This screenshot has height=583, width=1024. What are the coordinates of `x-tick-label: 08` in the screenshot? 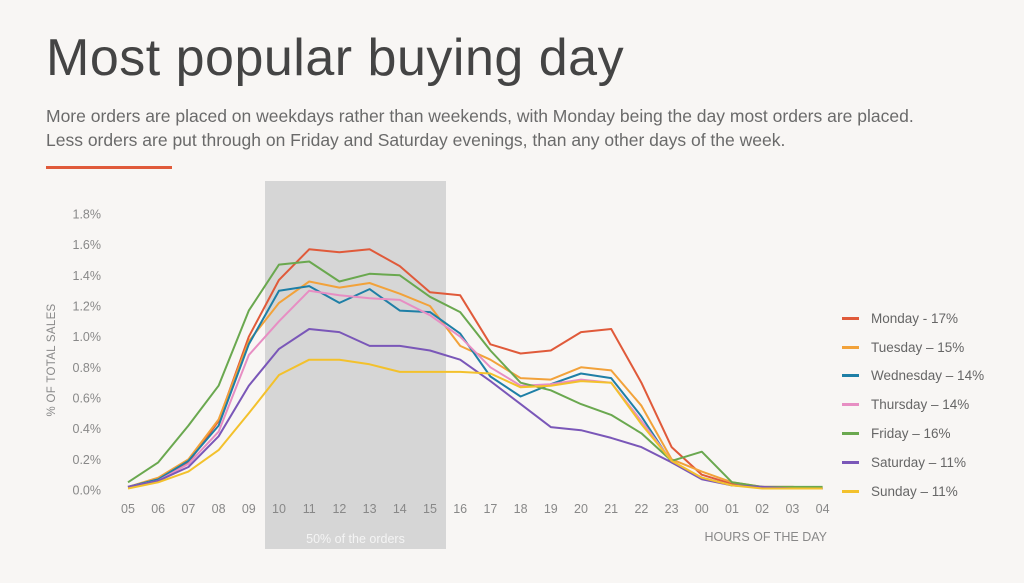 It's located at (219, 509).